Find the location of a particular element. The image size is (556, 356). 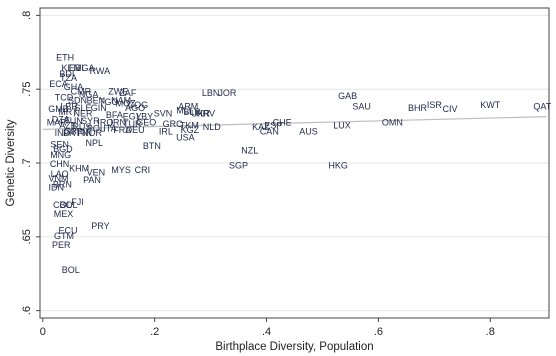

point-label: EGY is located at coordinates (132, 117).